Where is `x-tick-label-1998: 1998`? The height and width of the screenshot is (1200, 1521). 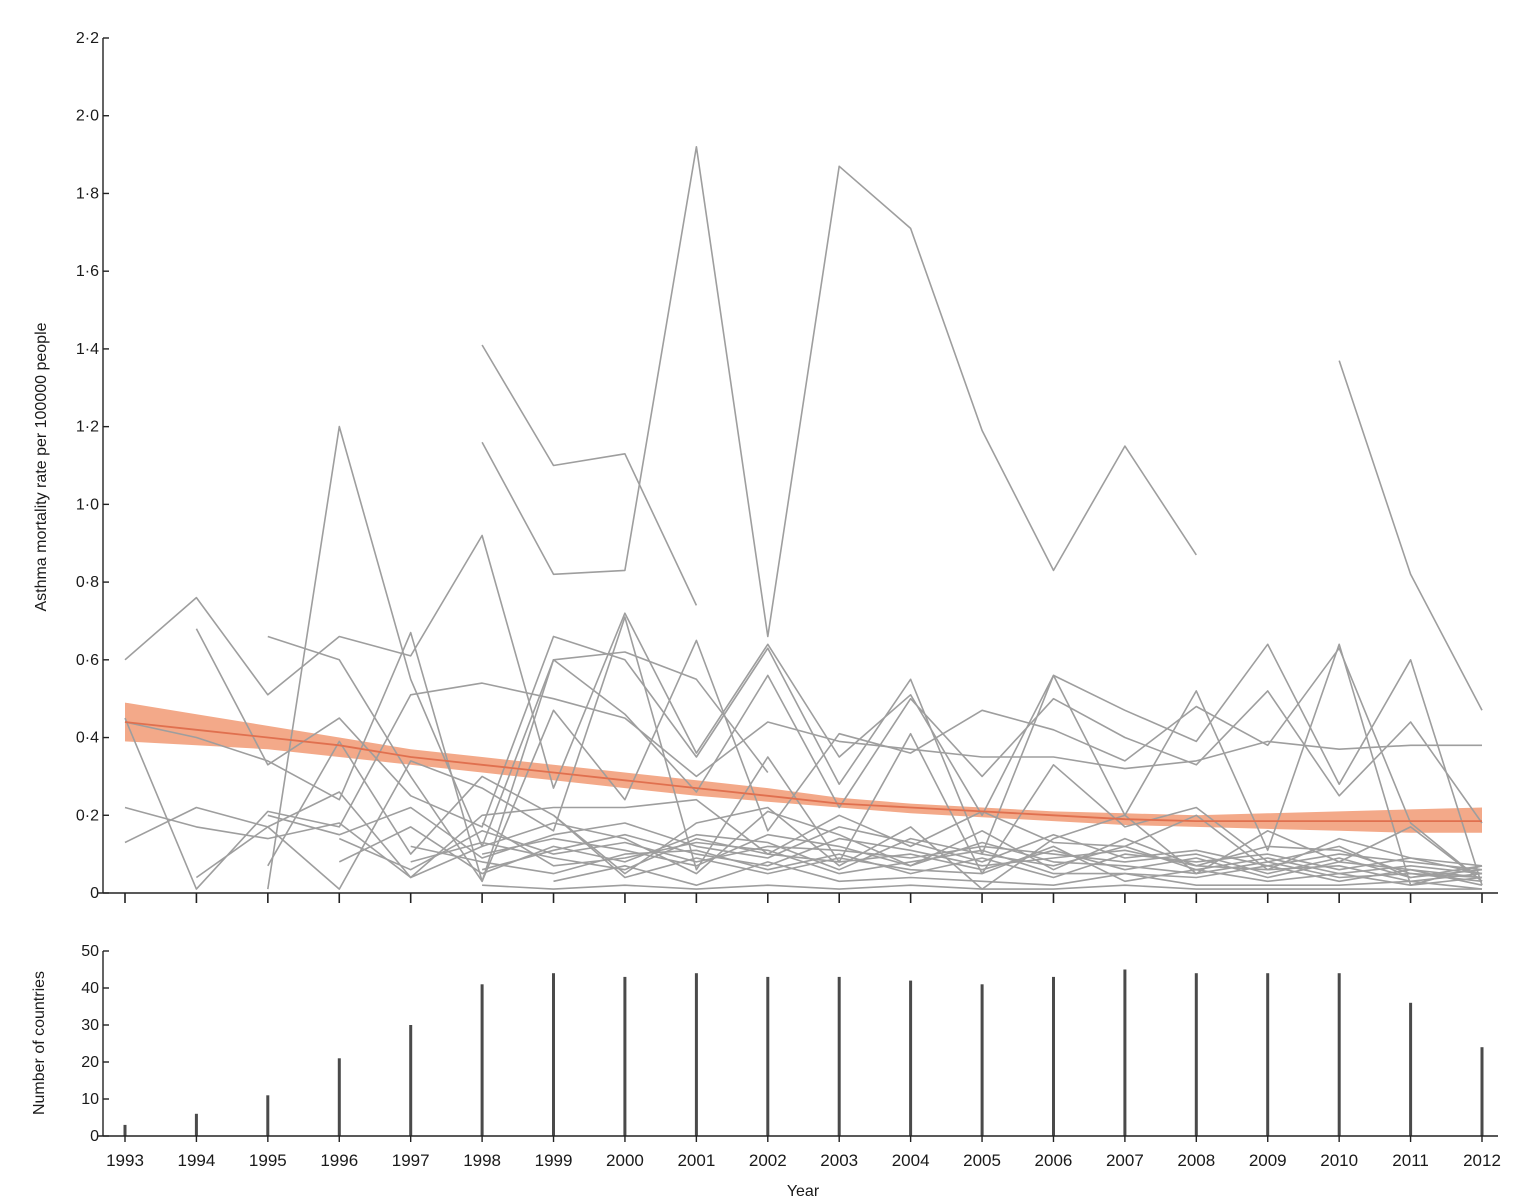
x-tick-label-1998: 1998 is located at coordinates (482, 1160).